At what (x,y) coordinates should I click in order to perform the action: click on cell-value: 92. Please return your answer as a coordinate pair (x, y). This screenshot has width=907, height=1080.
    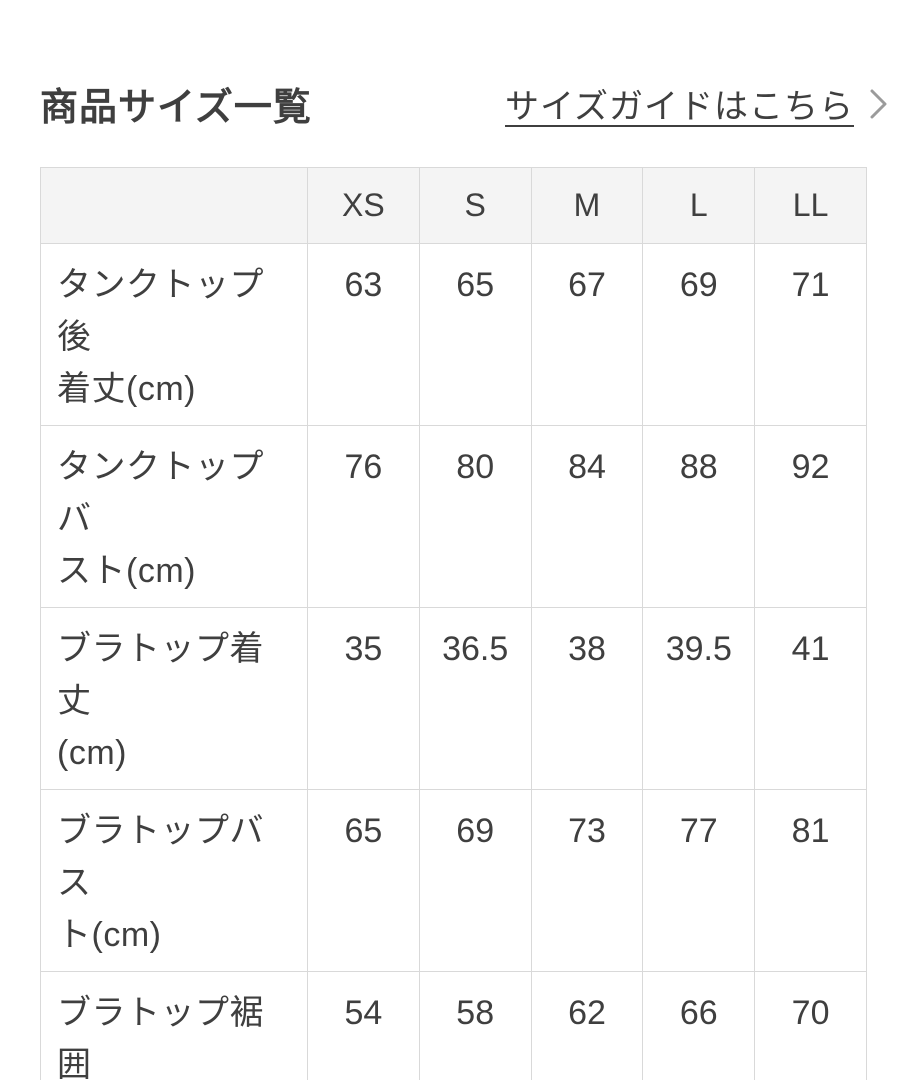
    Looking at the image, I should click on (810, 516).